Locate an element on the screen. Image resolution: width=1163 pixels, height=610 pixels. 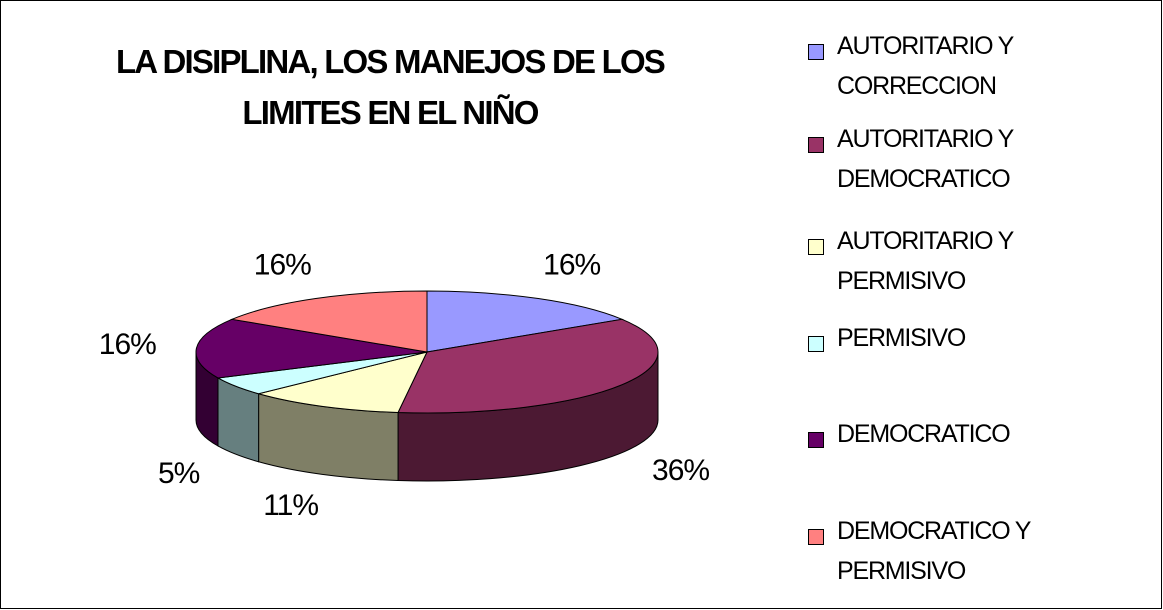
data-label: 5% is located at coordinates (179, 473).